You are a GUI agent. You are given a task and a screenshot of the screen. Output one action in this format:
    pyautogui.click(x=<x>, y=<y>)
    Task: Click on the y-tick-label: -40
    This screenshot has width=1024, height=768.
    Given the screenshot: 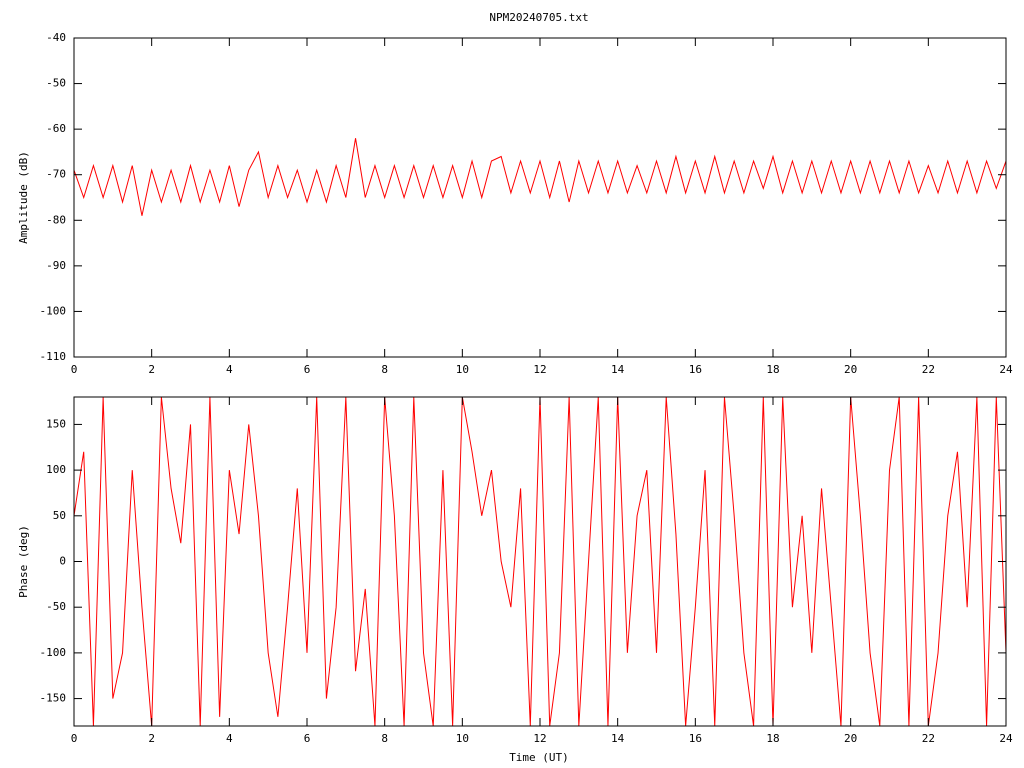 What is the action you would take?
    pyautogui.click(x=56, y=37)
    